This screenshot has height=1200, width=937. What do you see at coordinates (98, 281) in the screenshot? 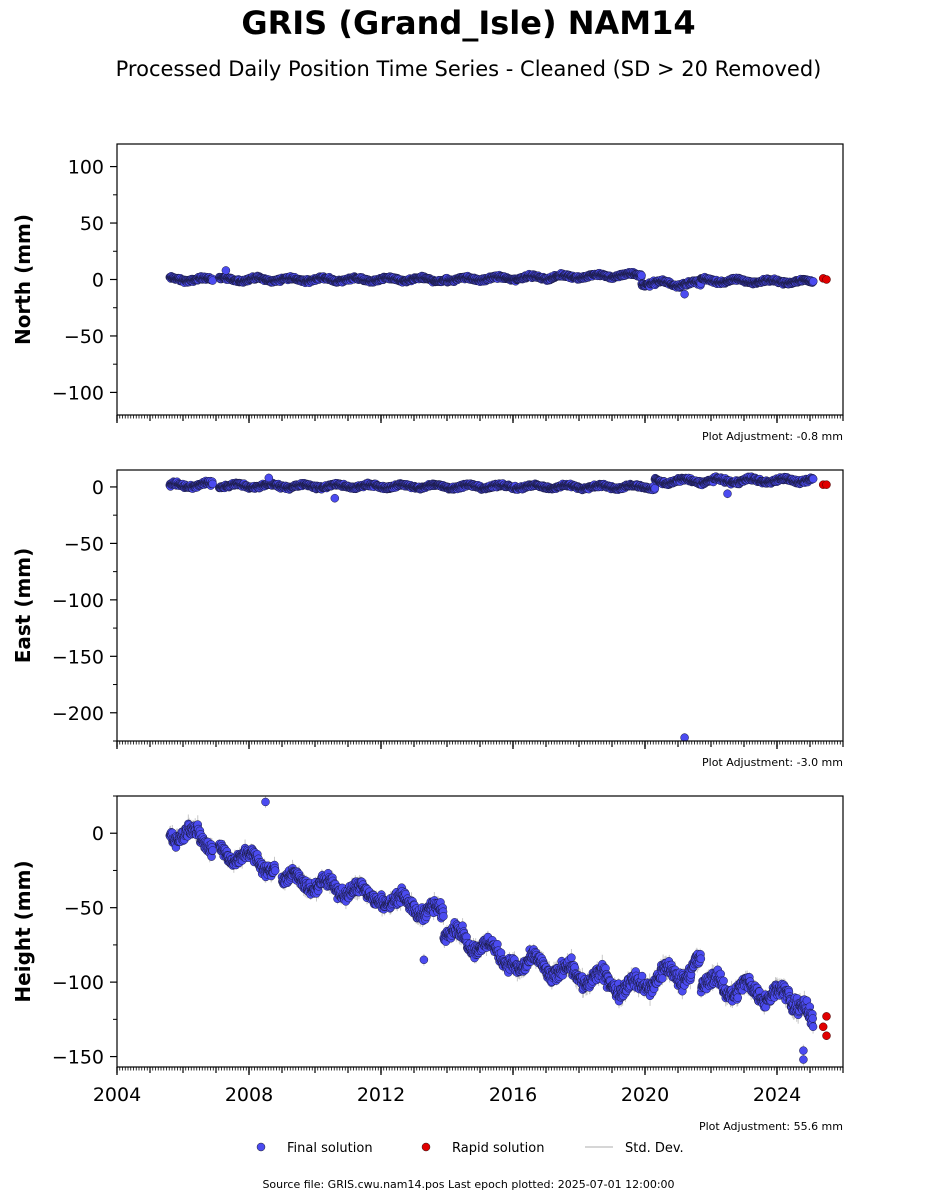
I see `y-tick-label: 0` at bounding box center [98, 281].